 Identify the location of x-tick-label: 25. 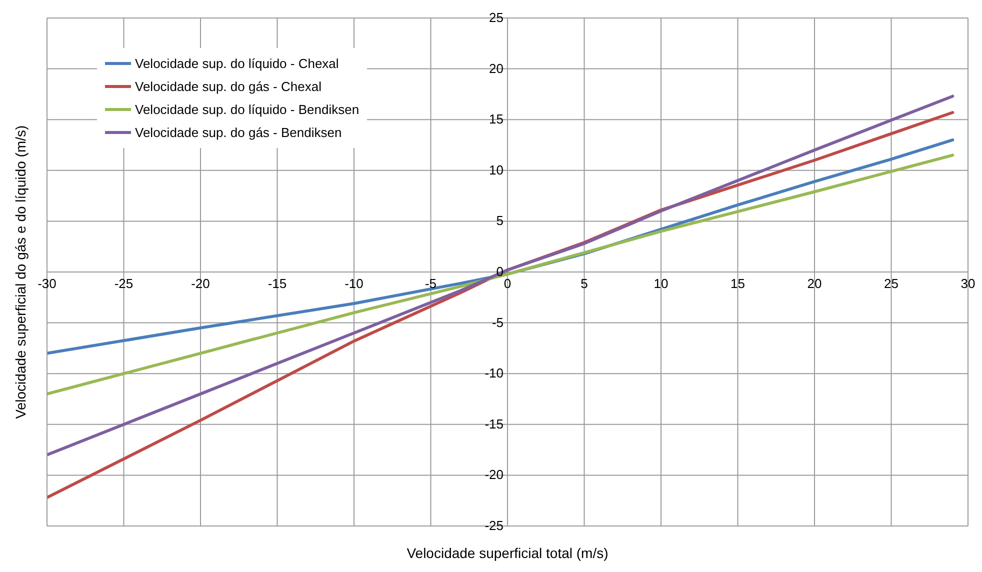
(891, 283).